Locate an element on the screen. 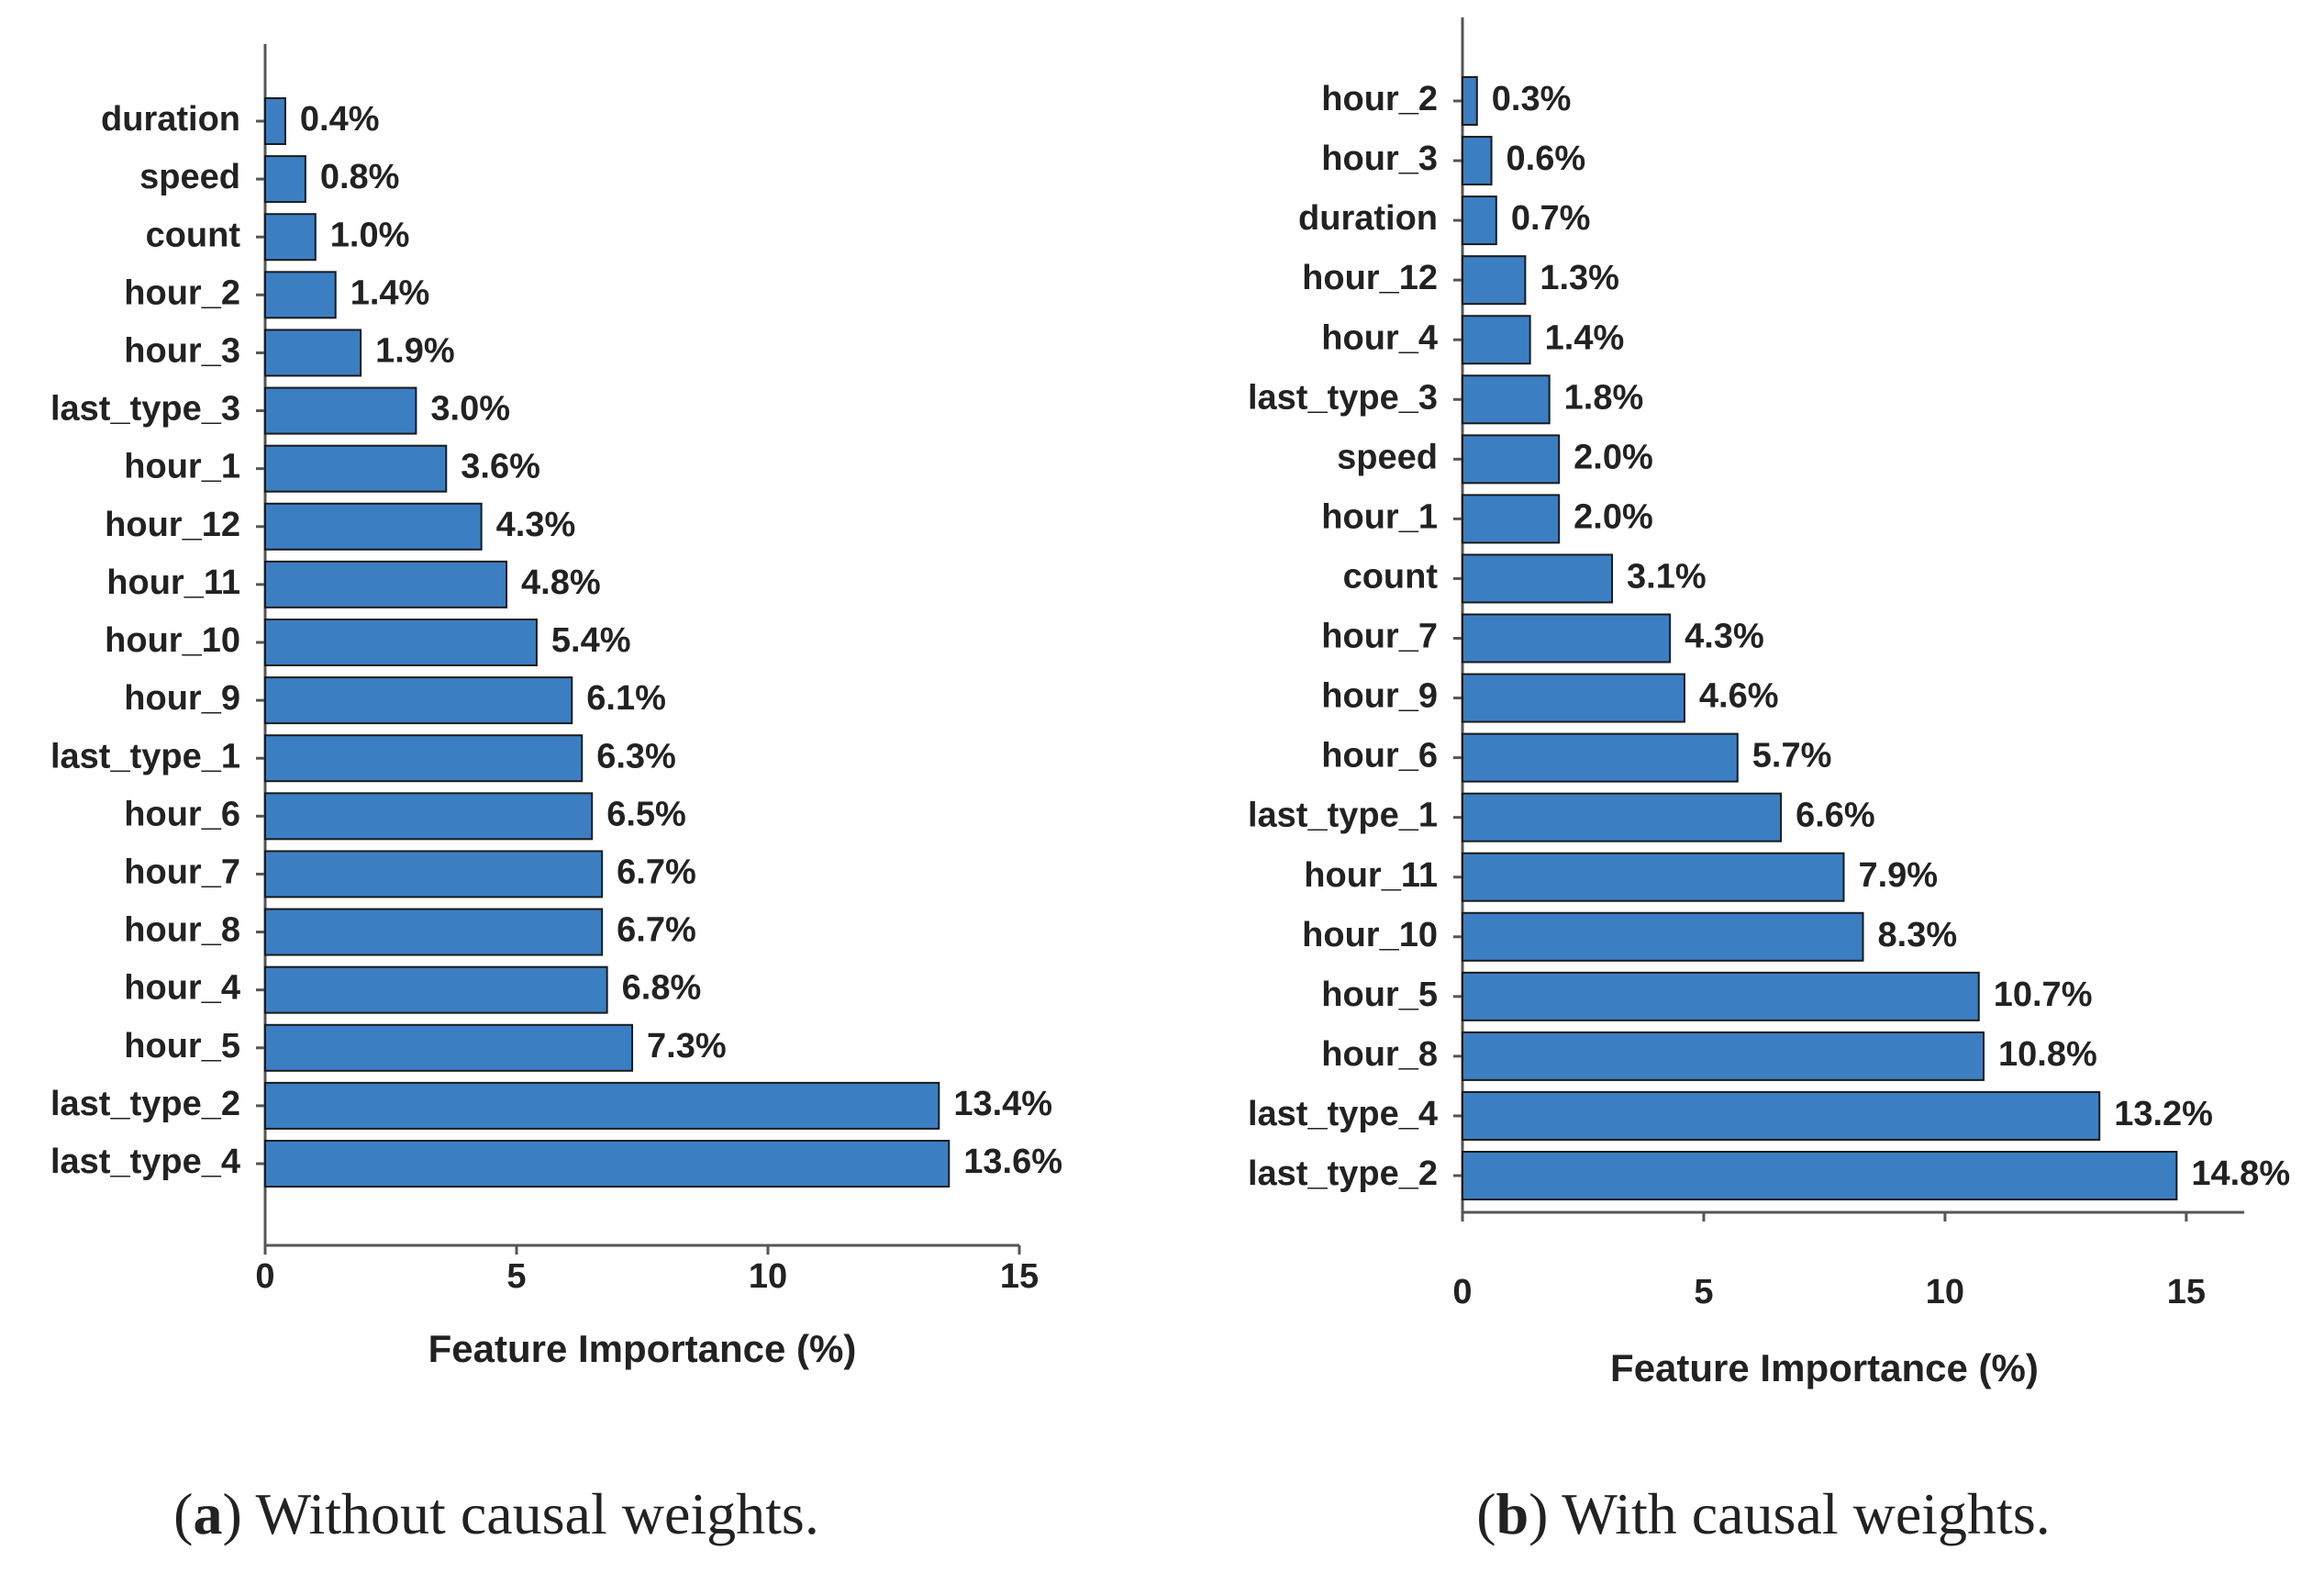 This screenshot has width=2324, height=1584. value-label: 4.8% is located at coordinates (561, 582).